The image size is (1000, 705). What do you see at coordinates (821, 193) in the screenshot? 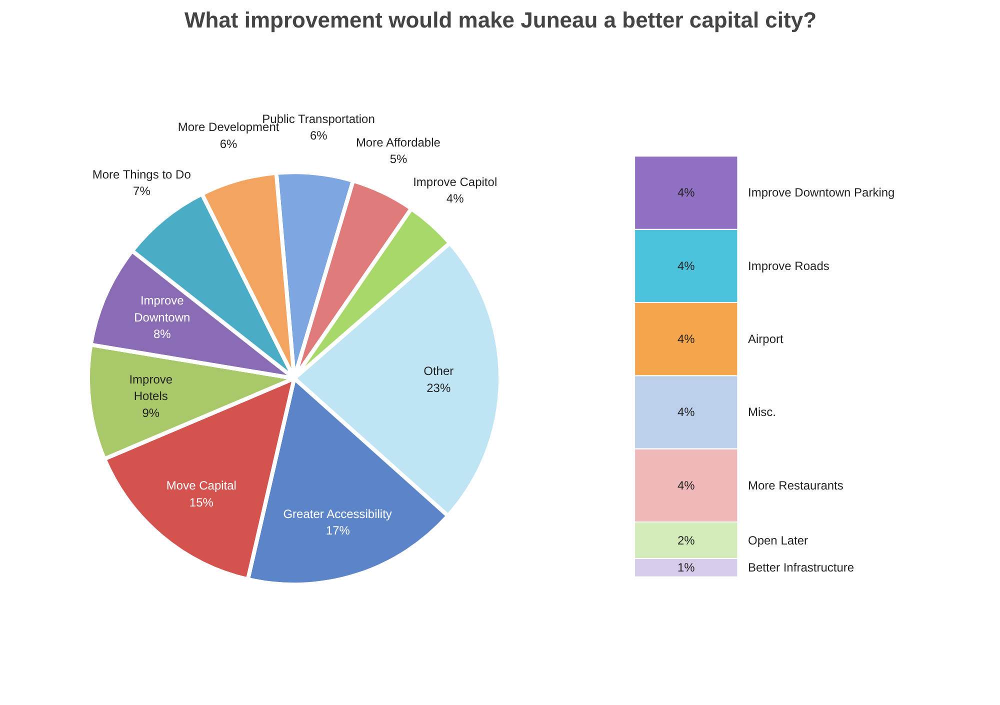
I see `series-label: Improve Downtown Parking` at bounding box center [821, 193].